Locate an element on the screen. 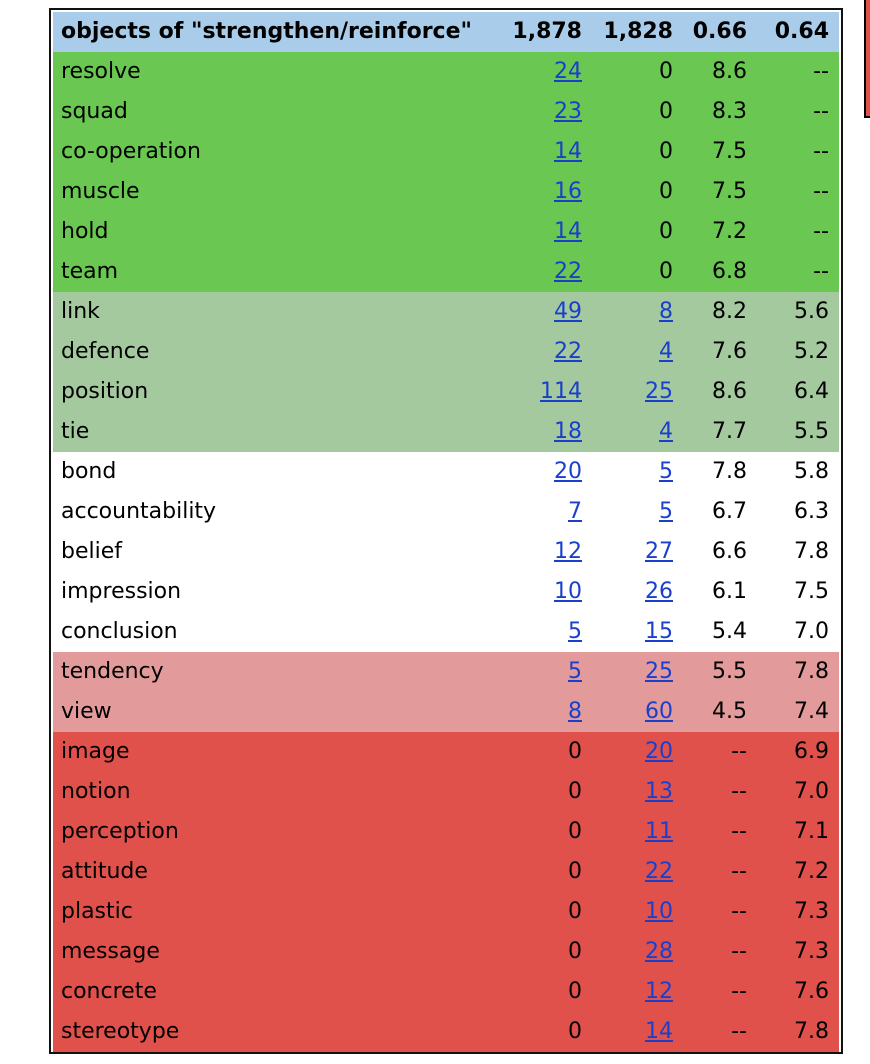  count-a-cell: 24 is located at coordinates (536, 72).